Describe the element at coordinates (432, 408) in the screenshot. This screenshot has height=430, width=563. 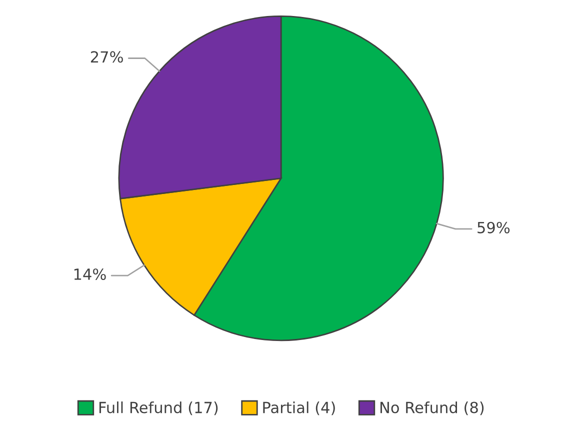
I see `legend-label: No Refund (8)` at that location.